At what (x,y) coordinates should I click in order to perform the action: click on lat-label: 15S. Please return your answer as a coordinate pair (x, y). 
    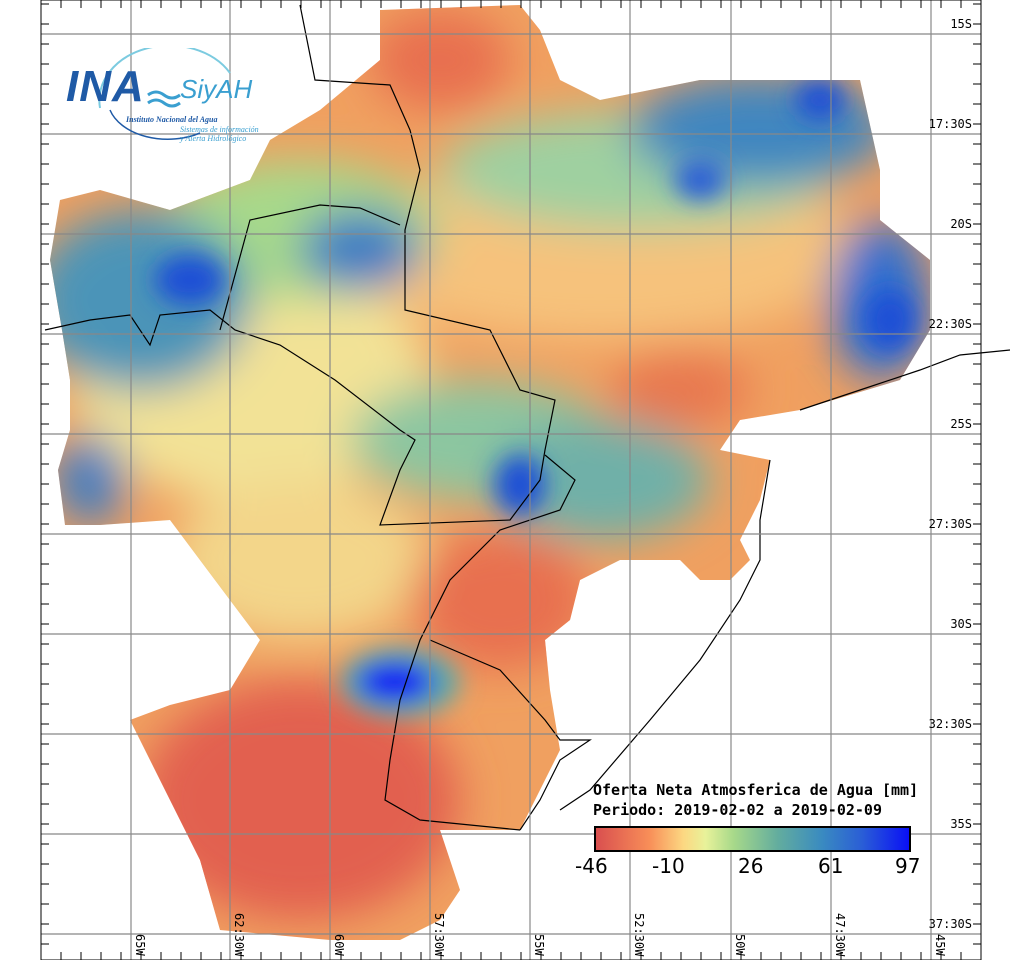
    Looking at the image, I should click on (961, 24).